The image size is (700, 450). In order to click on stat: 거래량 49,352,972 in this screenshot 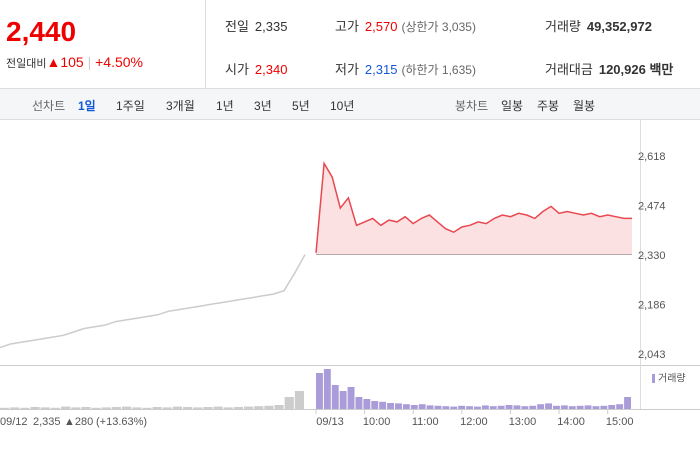, I will do `click(598, 25)`.